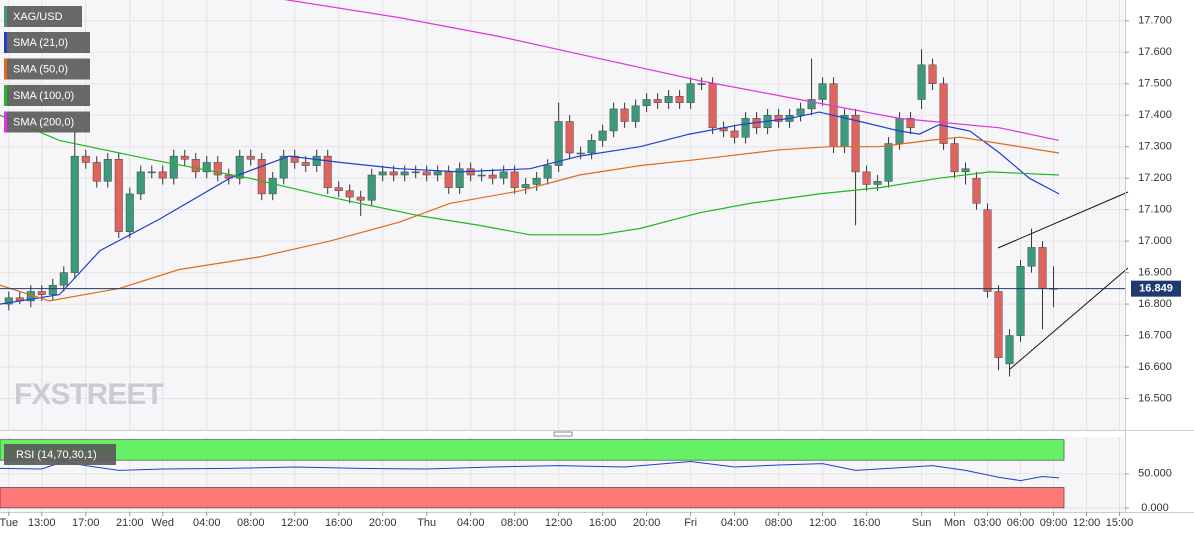  I want to click on x-tick-label: 15:00, so click(1120, 523).